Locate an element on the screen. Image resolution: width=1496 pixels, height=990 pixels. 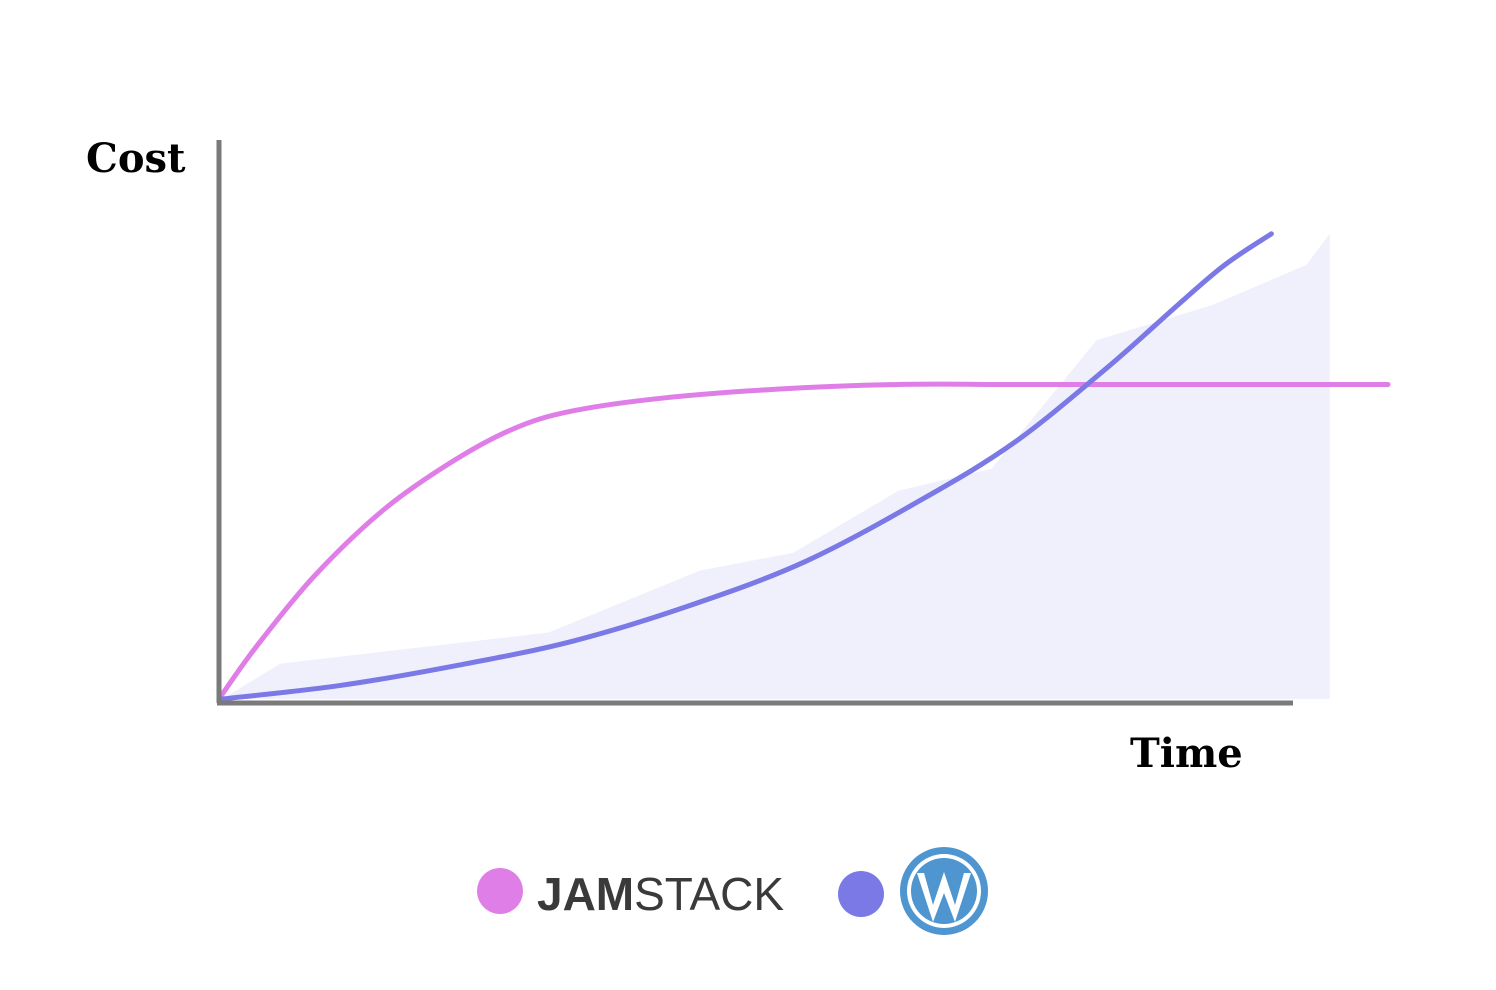
jamstack-logo: JAMSTACK is located at coordinates (660, 894).